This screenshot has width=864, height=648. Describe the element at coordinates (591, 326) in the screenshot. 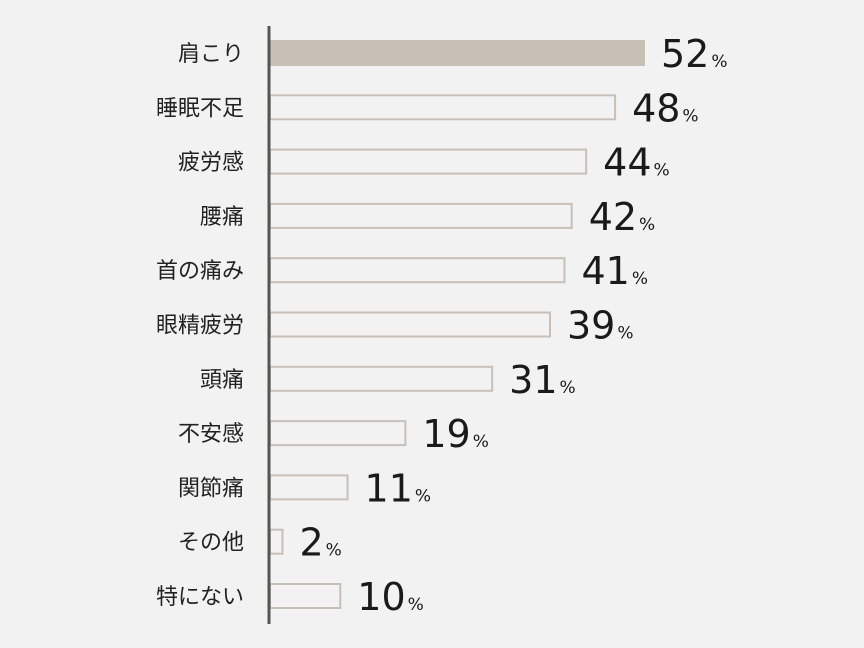

I see `value-number: 39` at that location.